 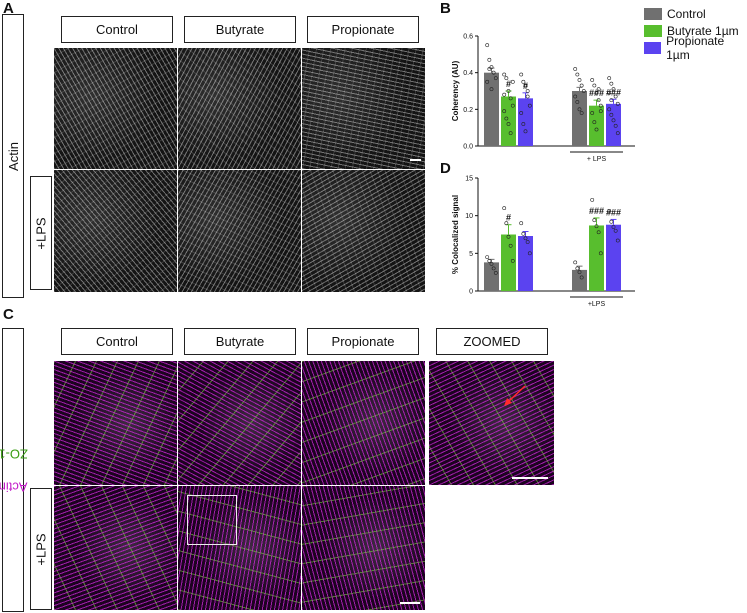 I want to click on actin-lps-butyrate-image, so click(x=239, y=231).